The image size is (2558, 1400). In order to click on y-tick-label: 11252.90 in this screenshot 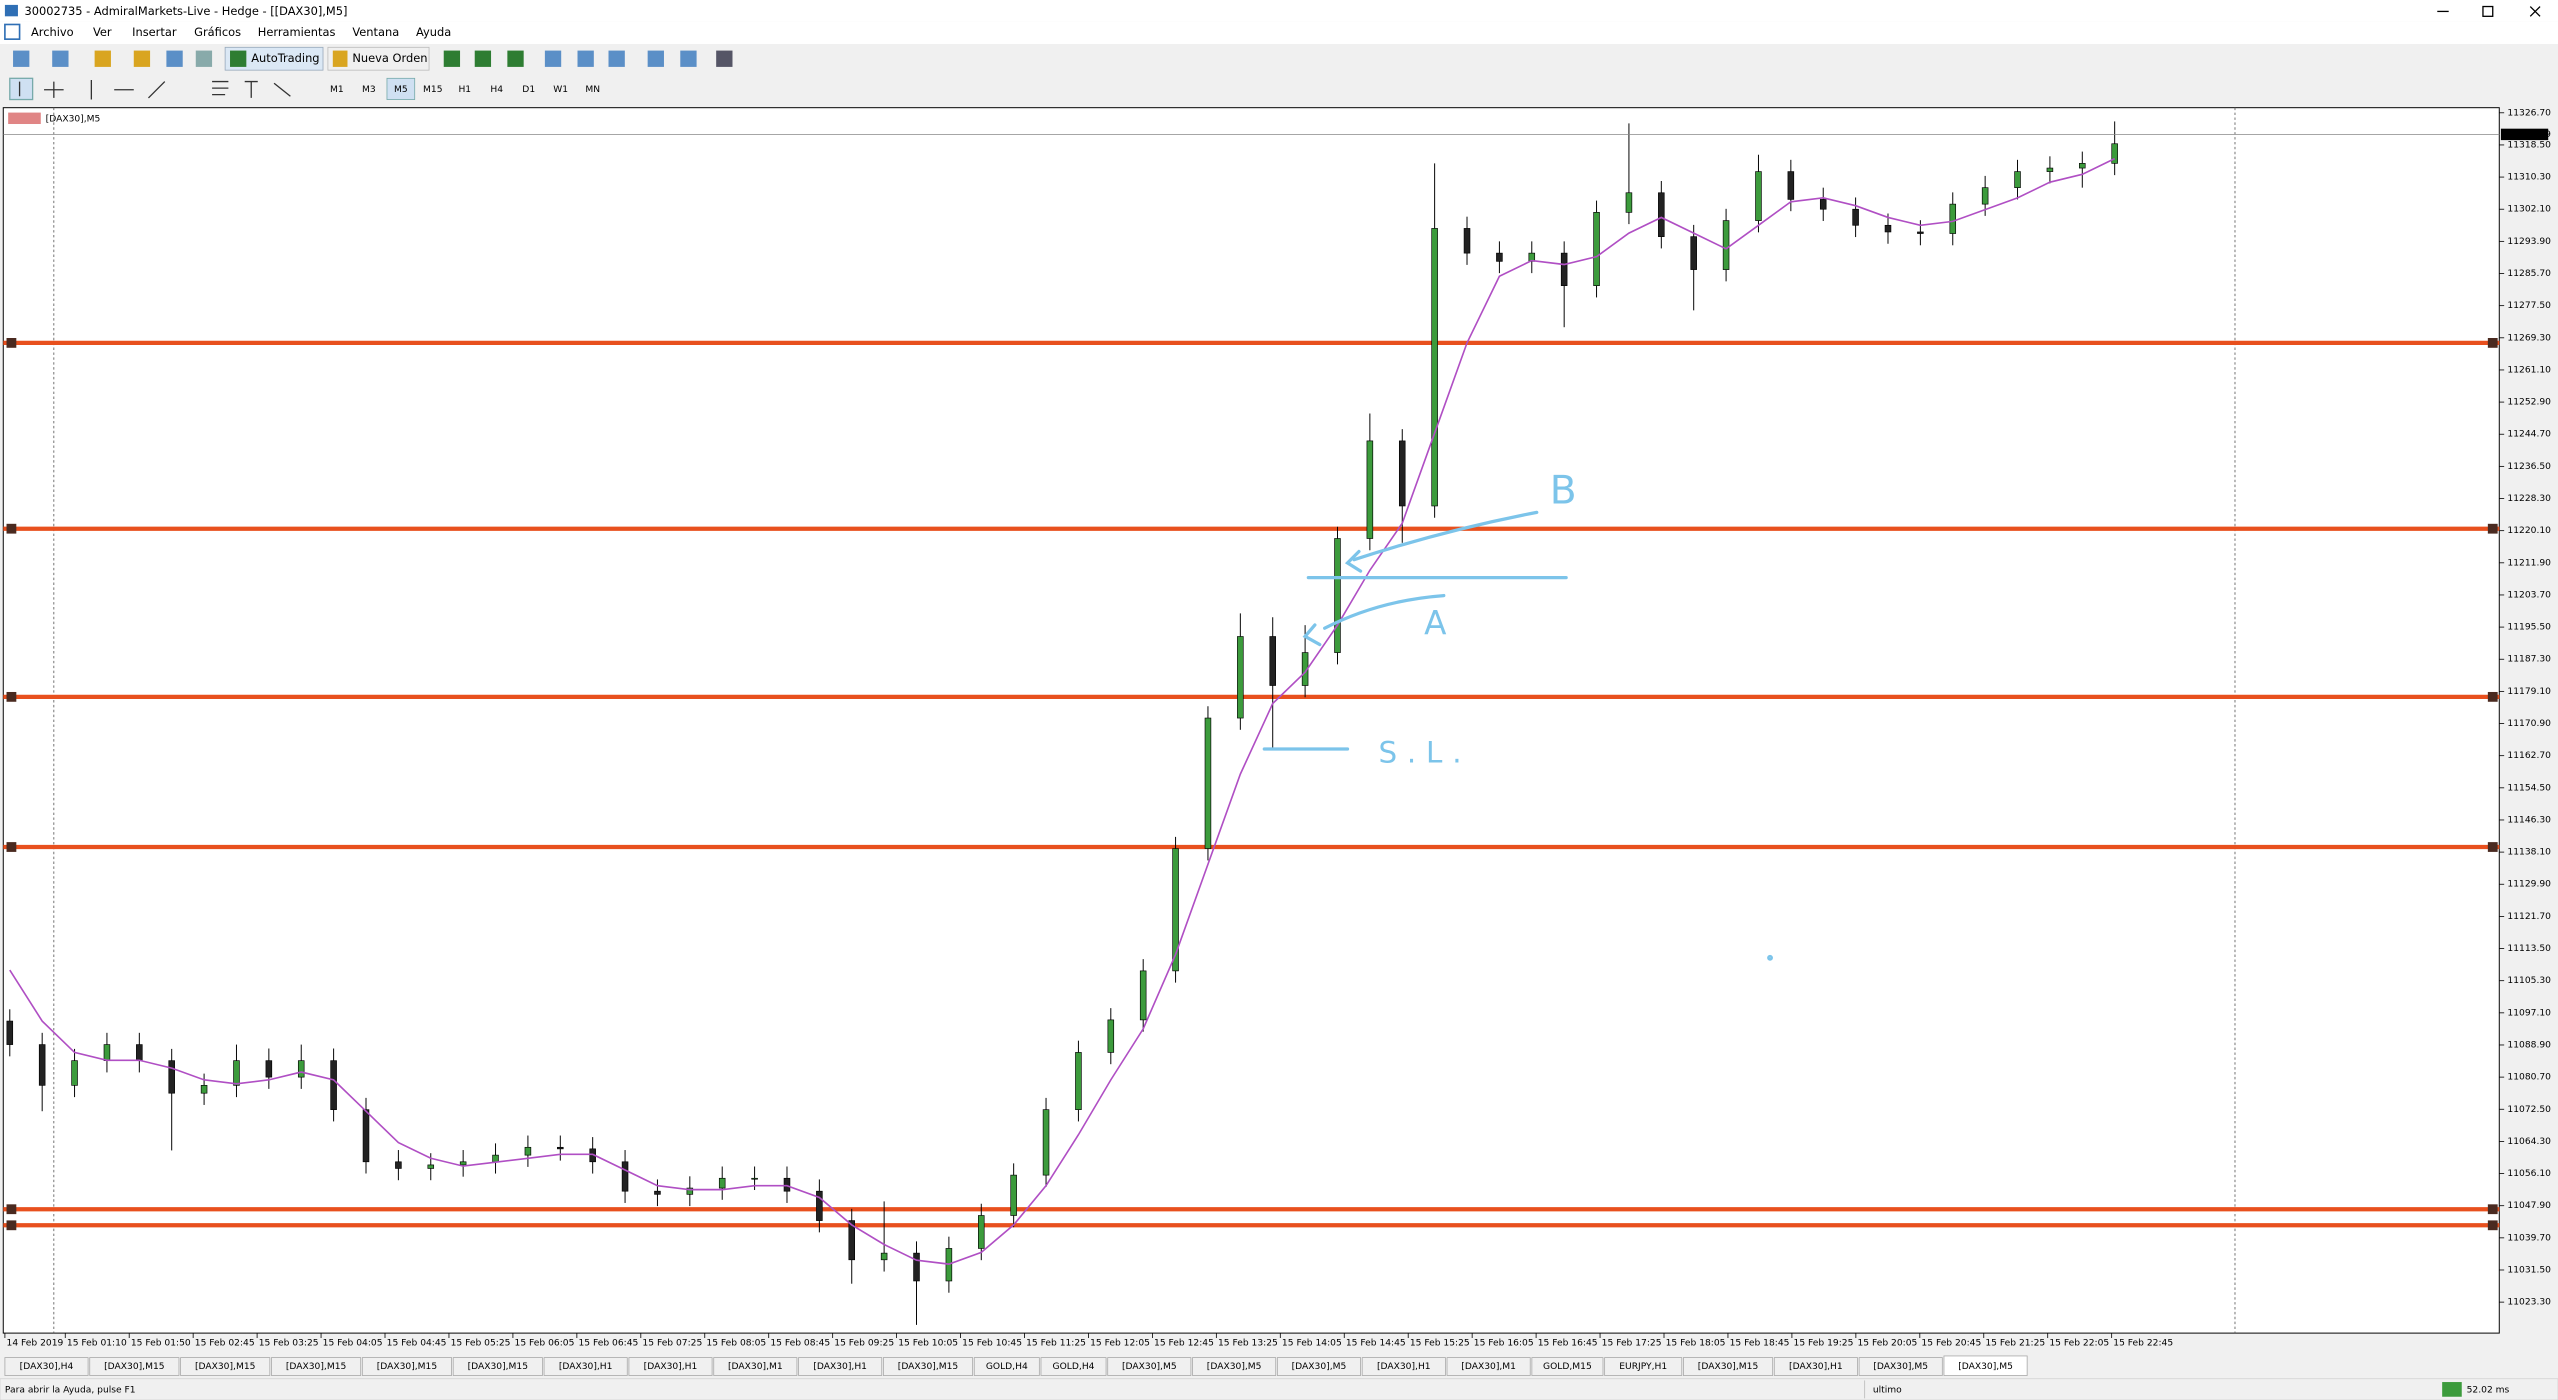, I will do `click(2529, 403)`.